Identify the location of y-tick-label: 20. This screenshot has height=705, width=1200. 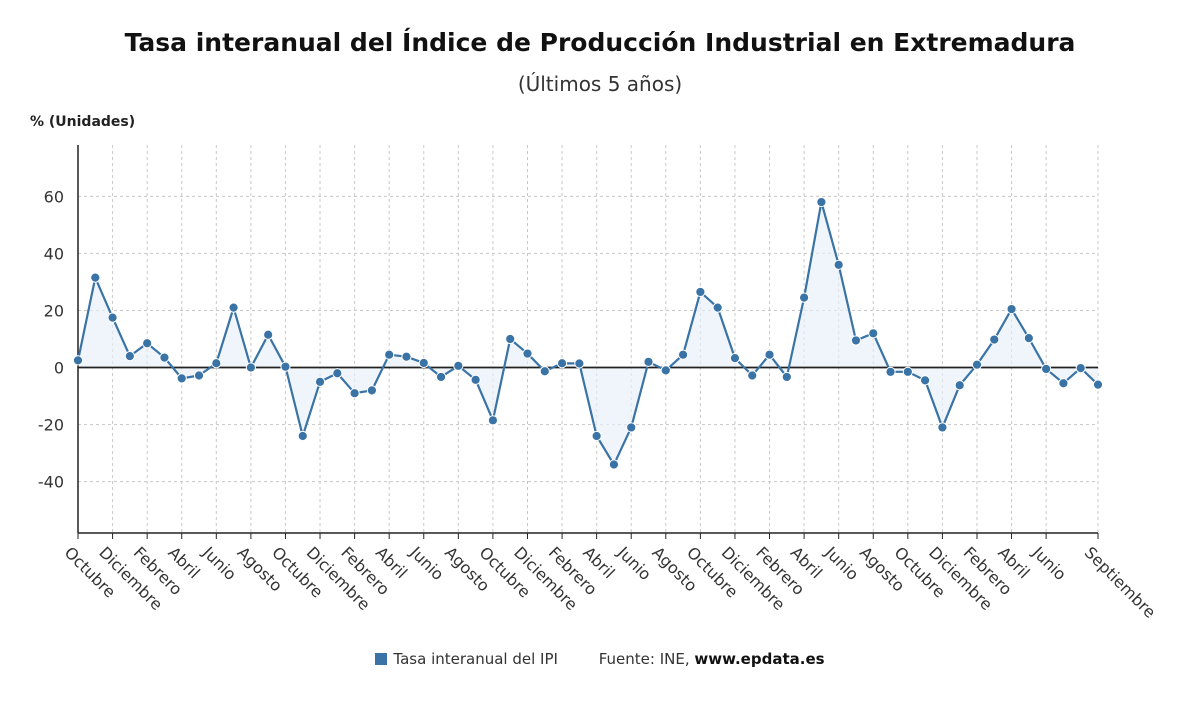
(54, 310).